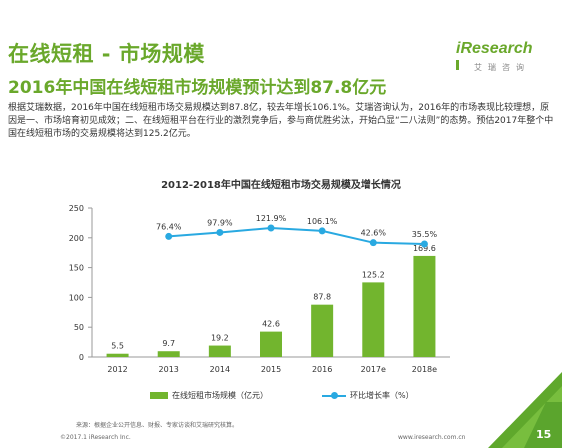 The height and width of the screenshot is (448, 562). I want to click on legend-item-line: 环比增长率（%）, so click(368, 395).